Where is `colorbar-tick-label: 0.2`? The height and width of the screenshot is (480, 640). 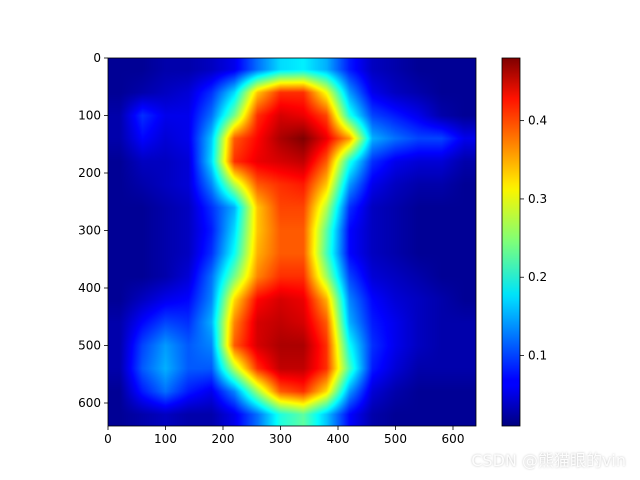
colorbar-tick-label: 0.2 is located at coordinates (537, 277).